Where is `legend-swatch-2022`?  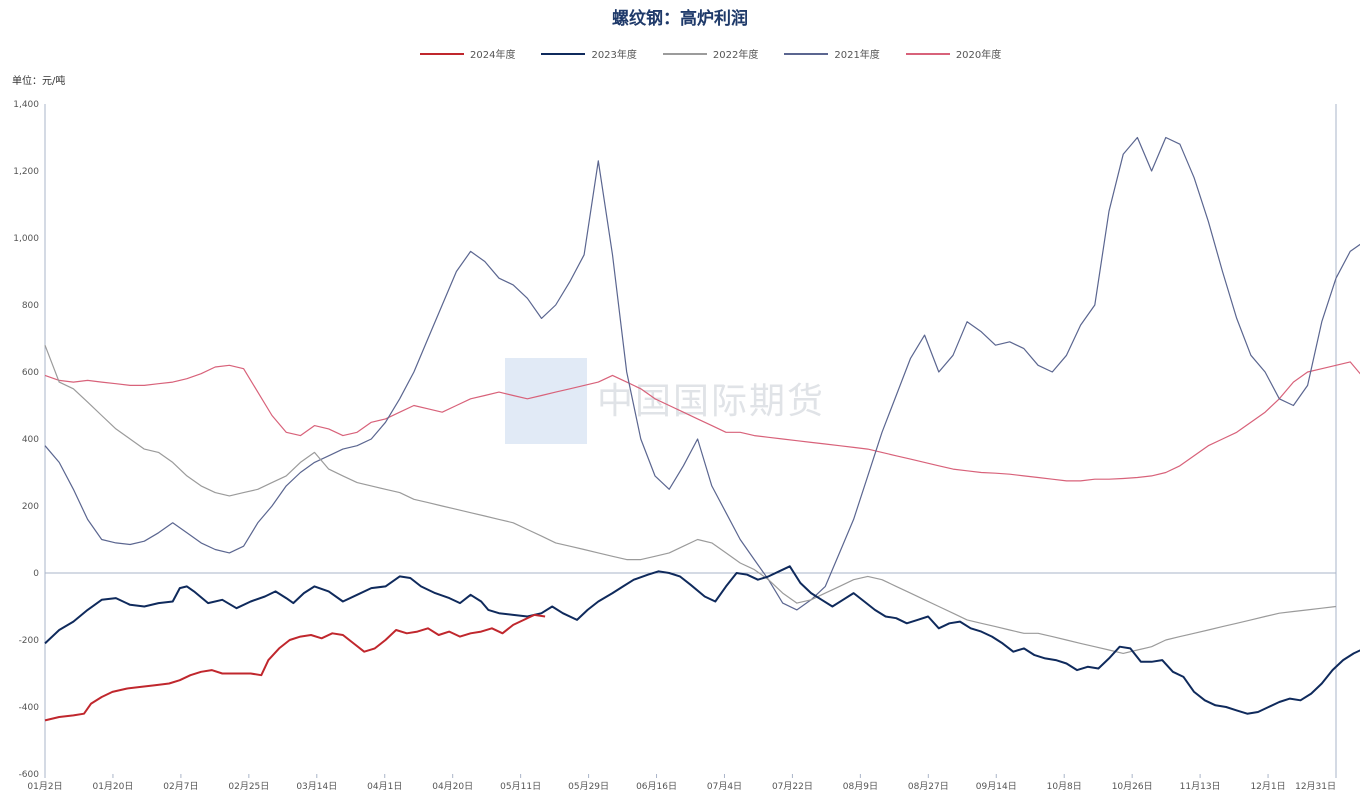 legend-swatch-2022 is located at coordinates (684, 53).